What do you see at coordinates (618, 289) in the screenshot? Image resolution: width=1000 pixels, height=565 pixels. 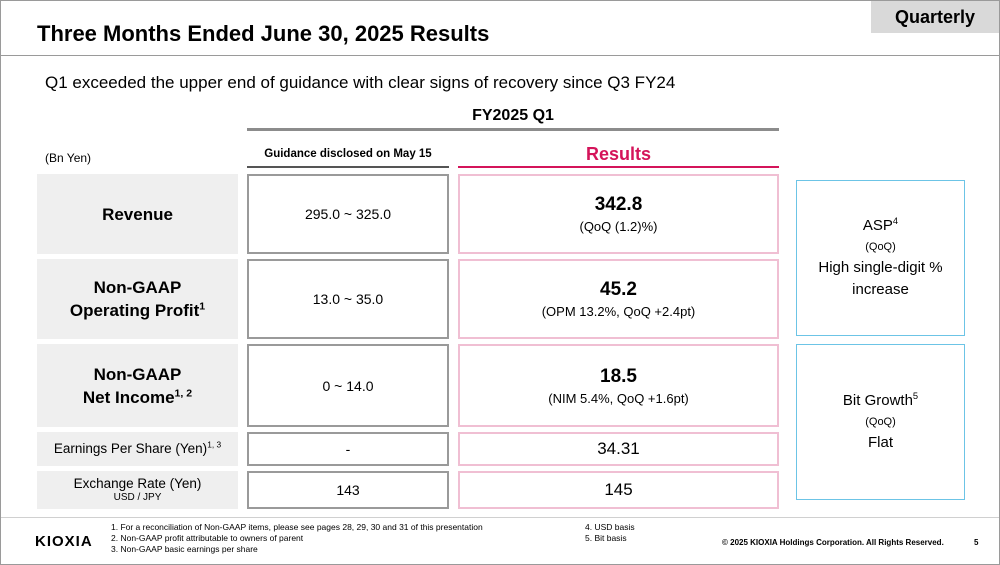 I see `result-value: 45.2` at bounding box center [618, 289].